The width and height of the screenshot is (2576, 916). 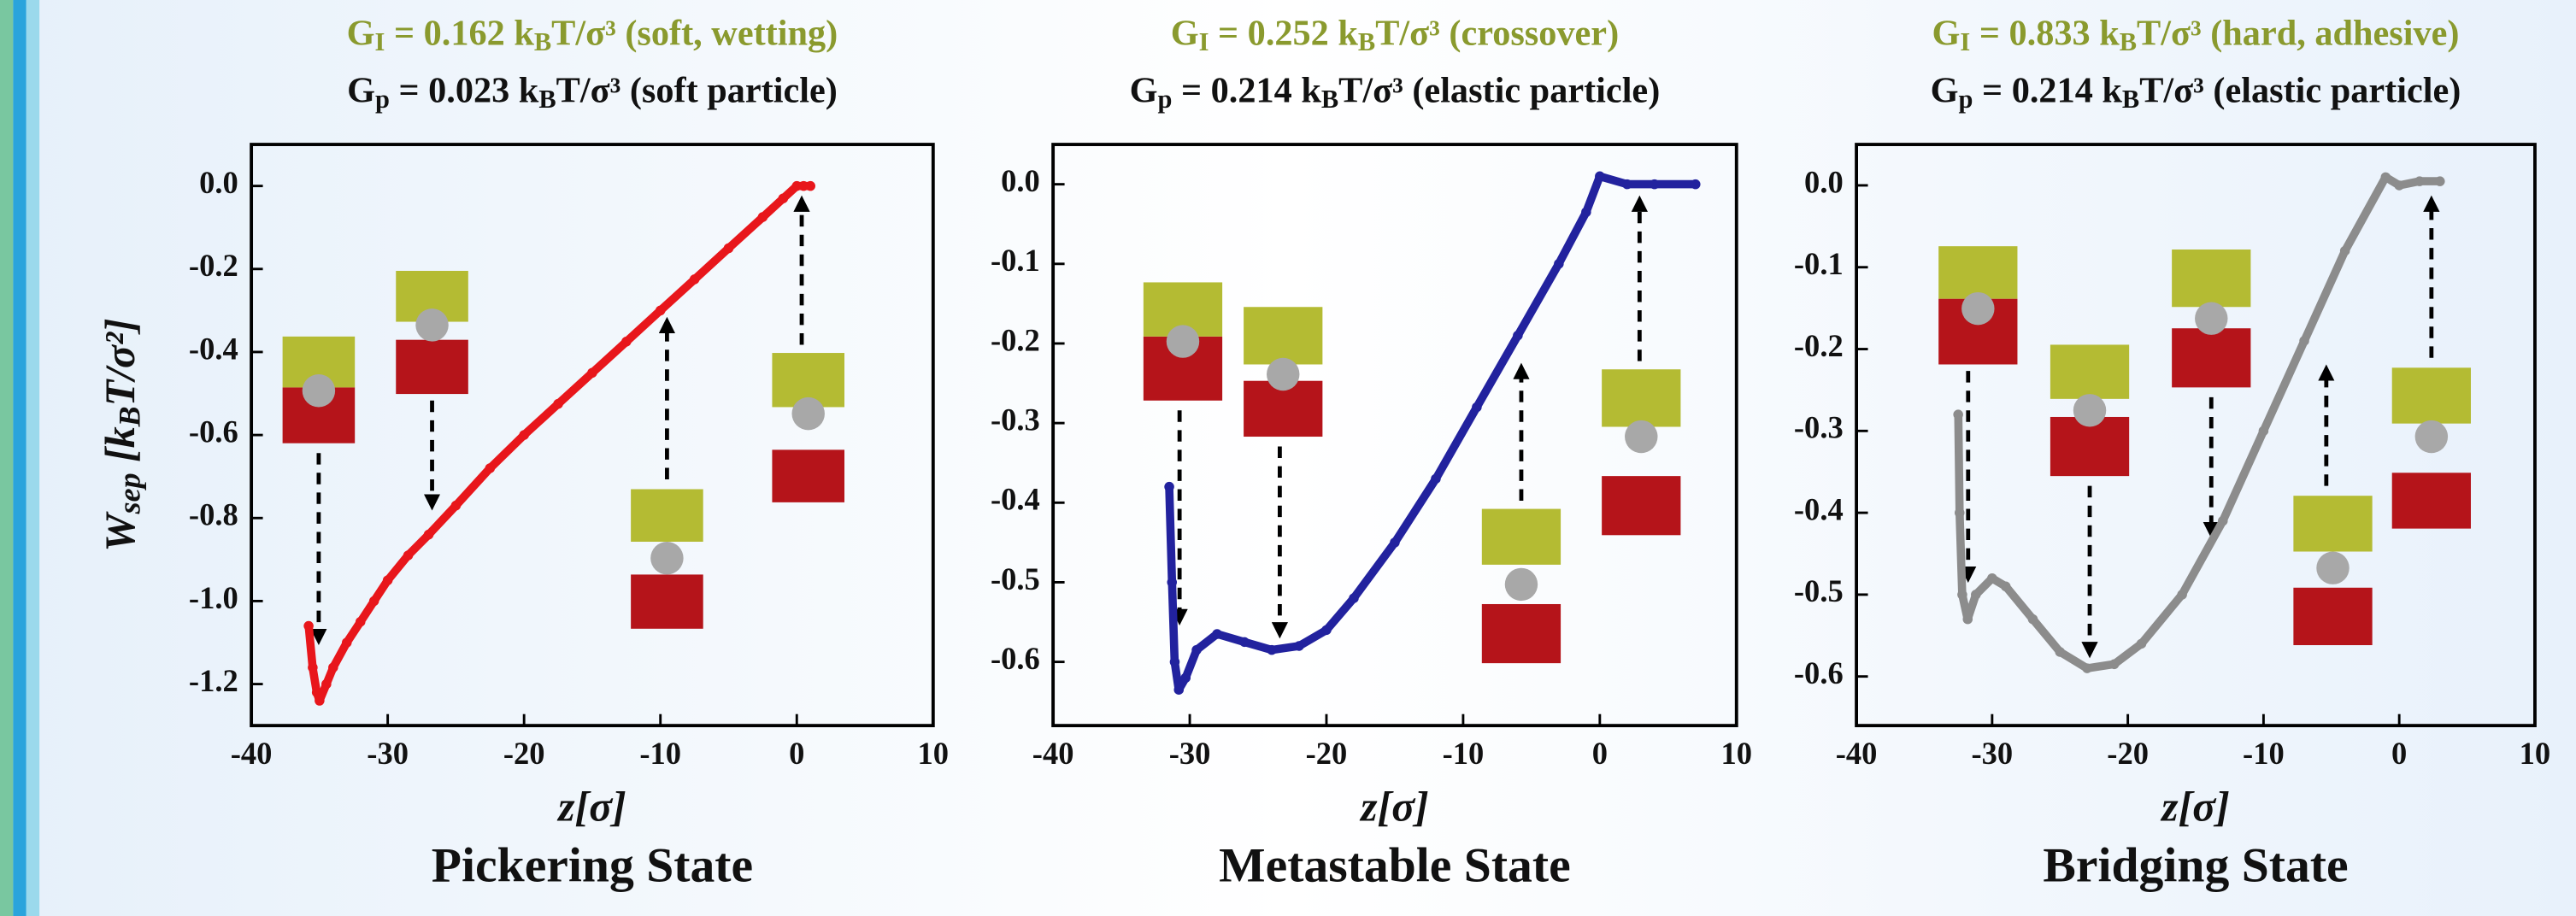 I want to click on state-label: Pickering State, so click(x=592, y=865).